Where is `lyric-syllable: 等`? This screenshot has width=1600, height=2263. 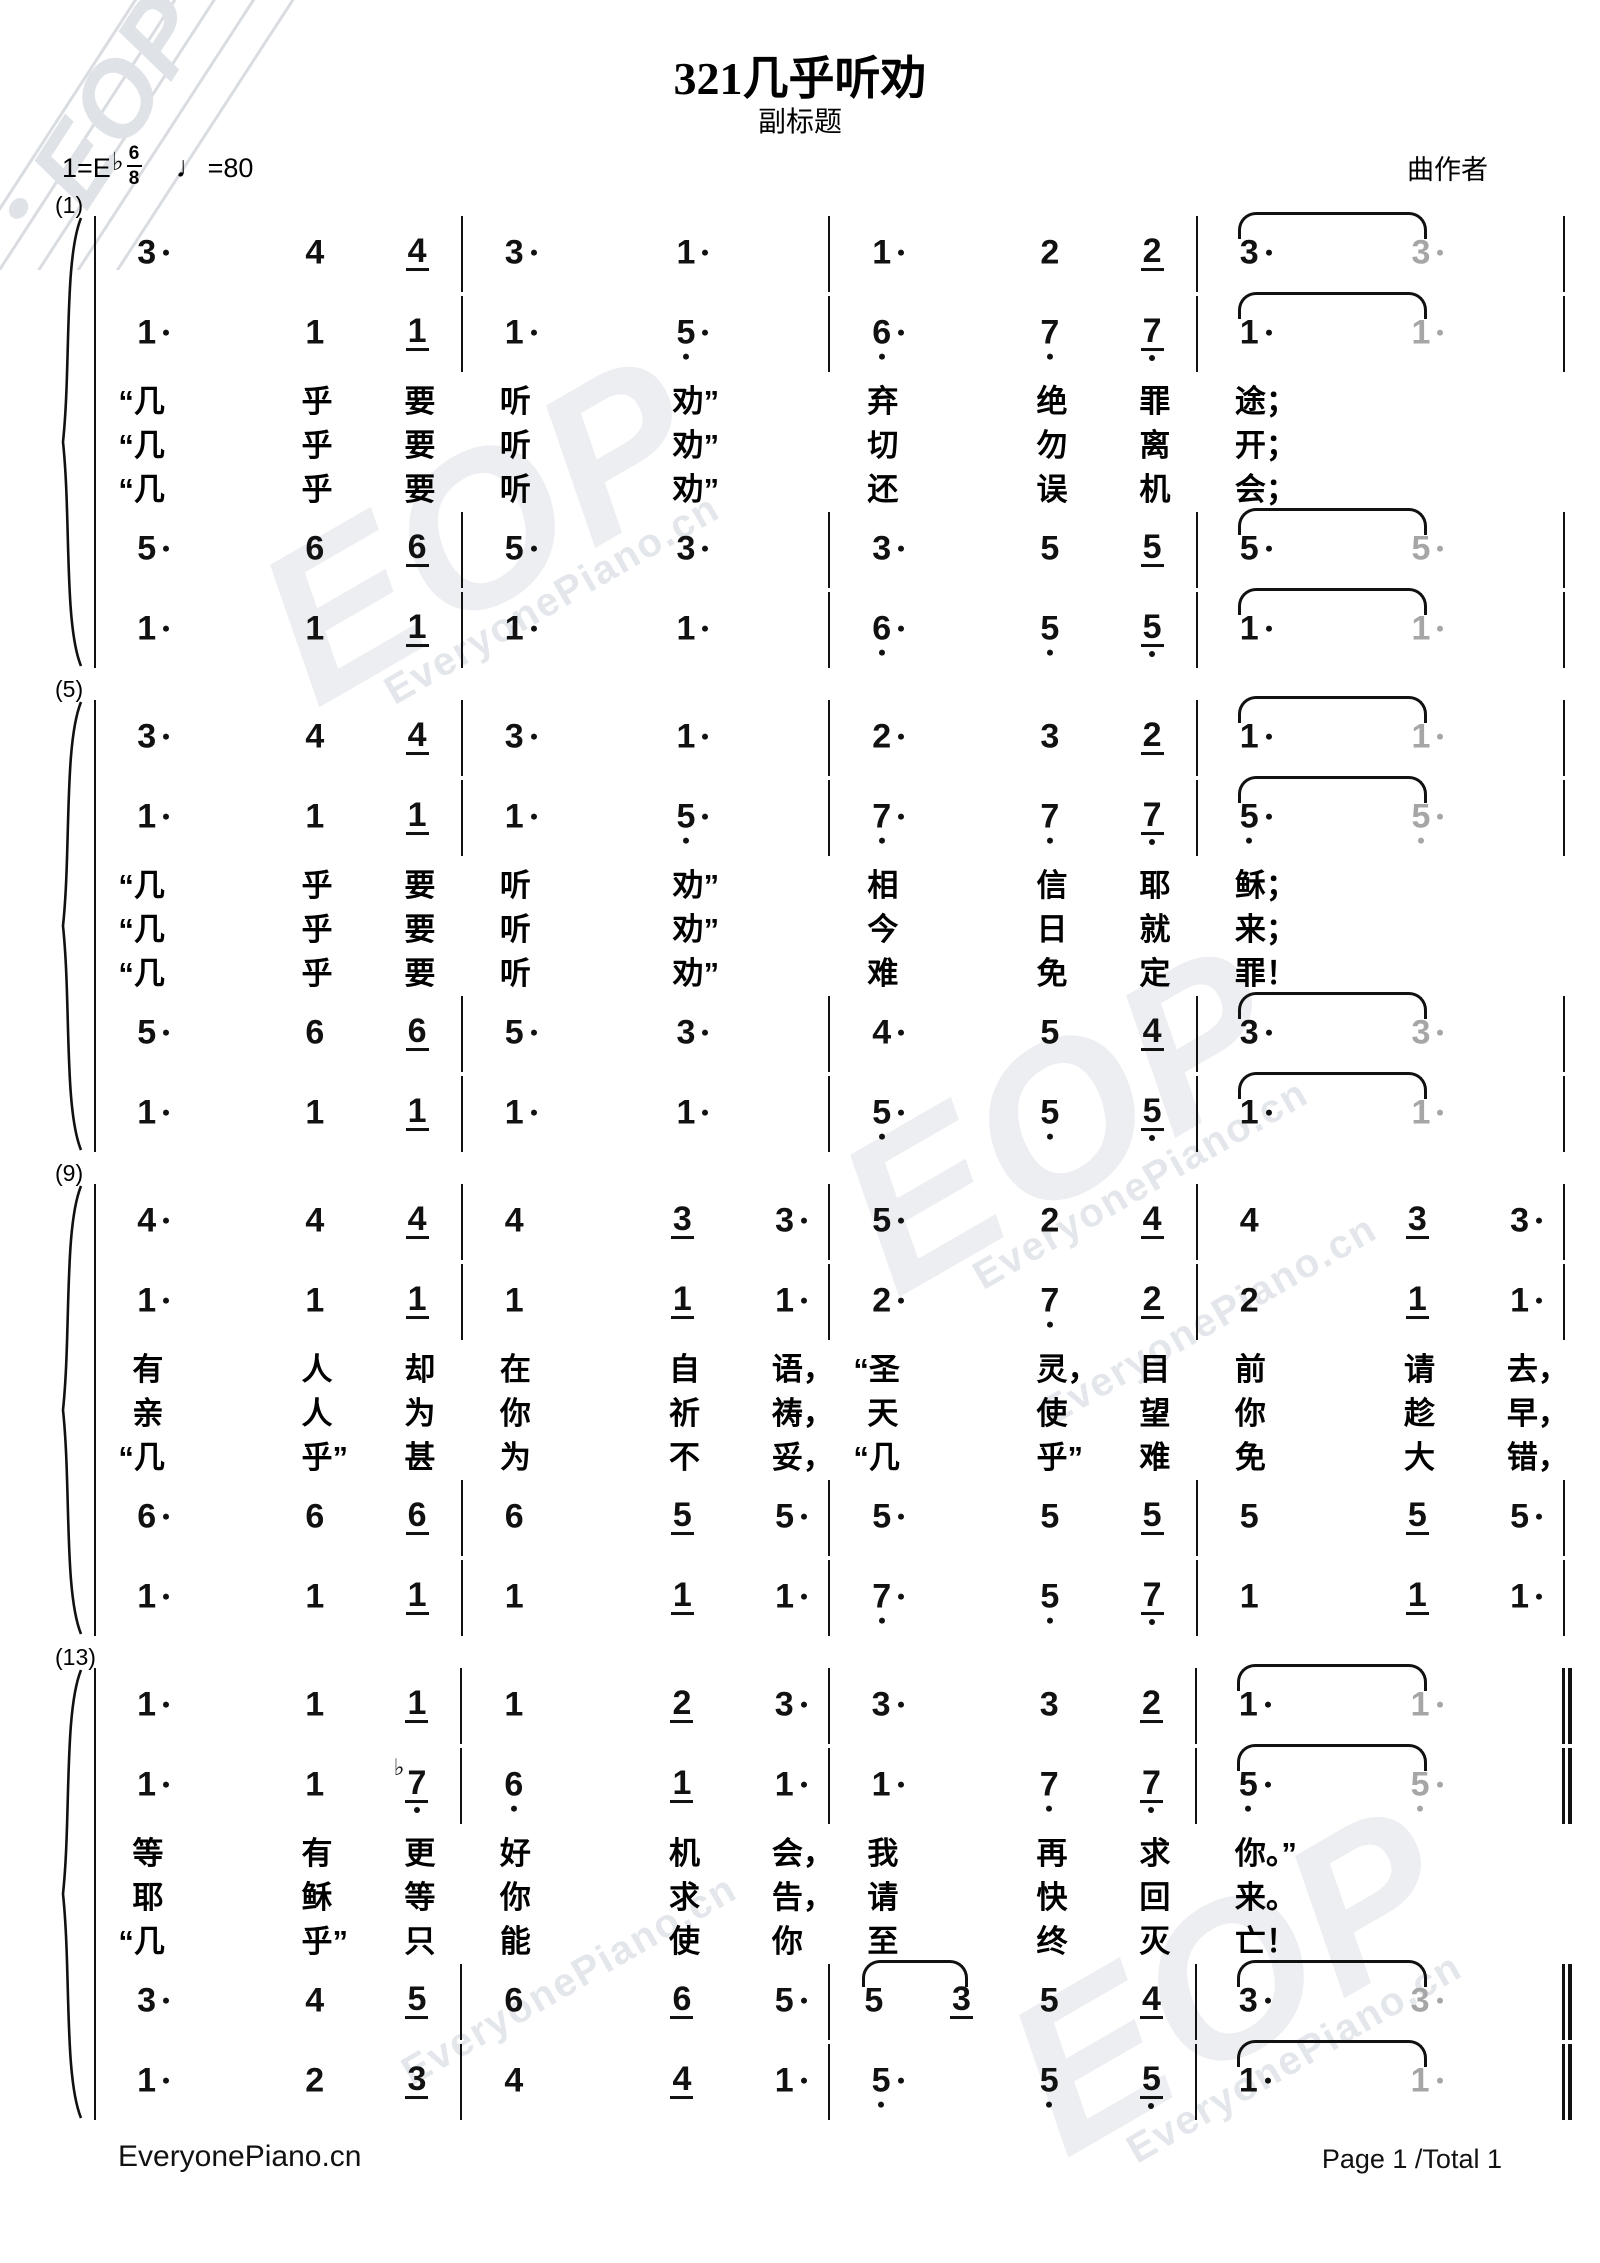
lyric-syllable: 等 is located at coordinates (148, 1853).